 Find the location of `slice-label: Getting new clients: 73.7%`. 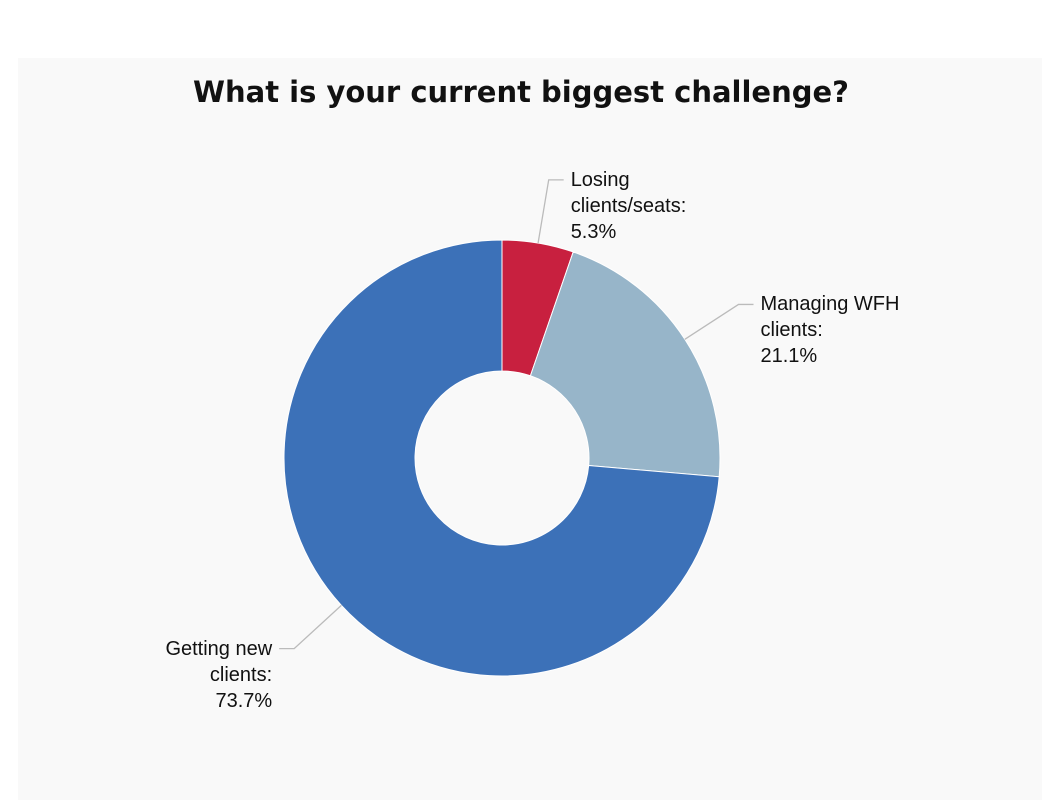

slice-label: Getting new clients: 73.7% is located at coordinates (202, 675).